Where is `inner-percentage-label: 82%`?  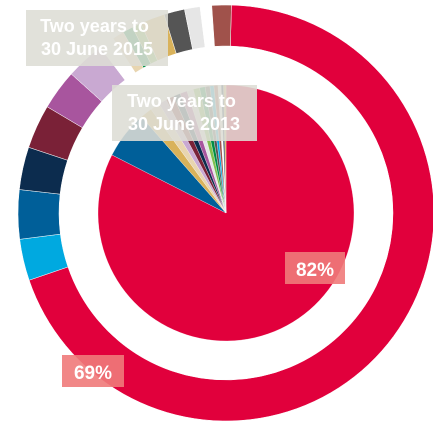 inner-percentage-label: 82% is located at coordinates (315, 268).